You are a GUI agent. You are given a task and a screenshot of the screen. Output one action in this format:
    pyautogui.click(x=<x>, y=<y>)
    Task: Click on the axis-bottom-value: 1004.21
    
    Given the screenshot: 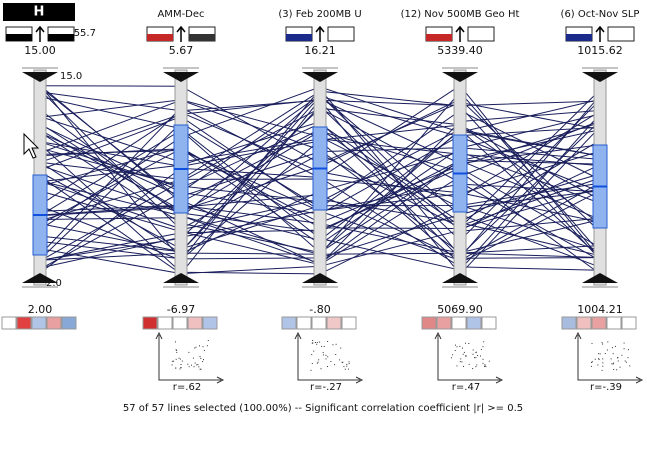 What is the action you would take?
    pyautogui.click(x=600, y=309)
    